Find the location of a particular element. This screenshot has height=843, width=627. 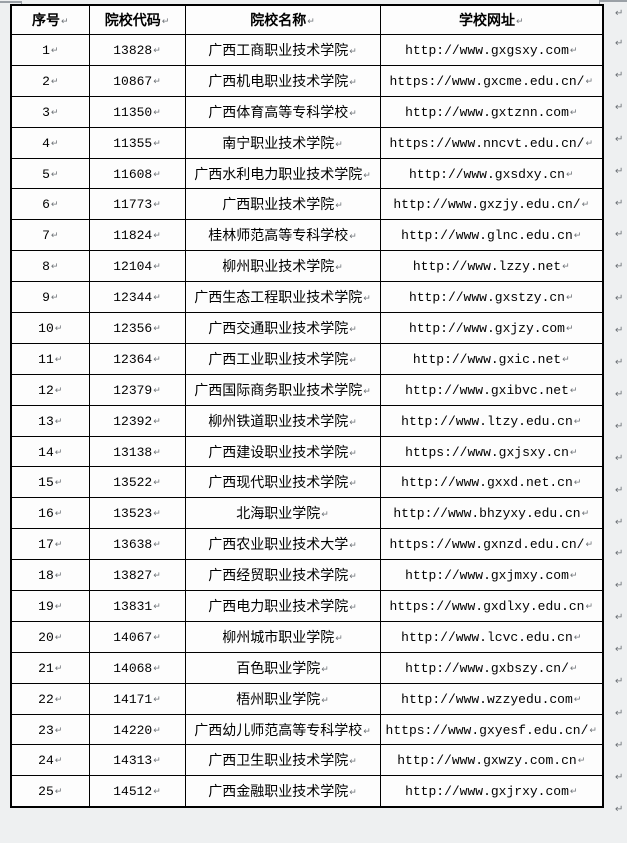

school-name-cell: 柳州城市职业学院↵ is located at coordinates (282, 636).